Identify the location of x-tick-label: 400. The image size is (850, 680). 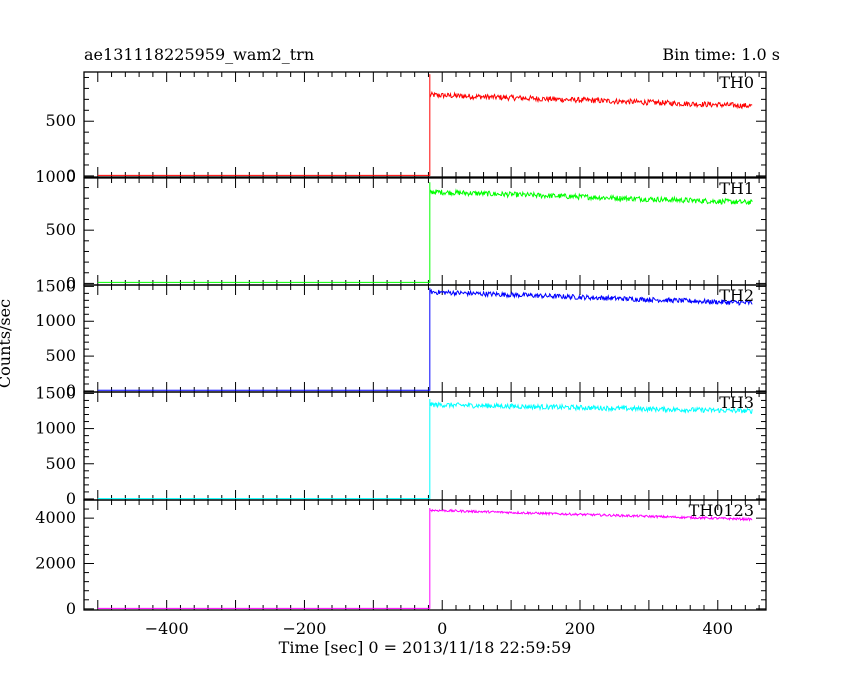
(718, 628).